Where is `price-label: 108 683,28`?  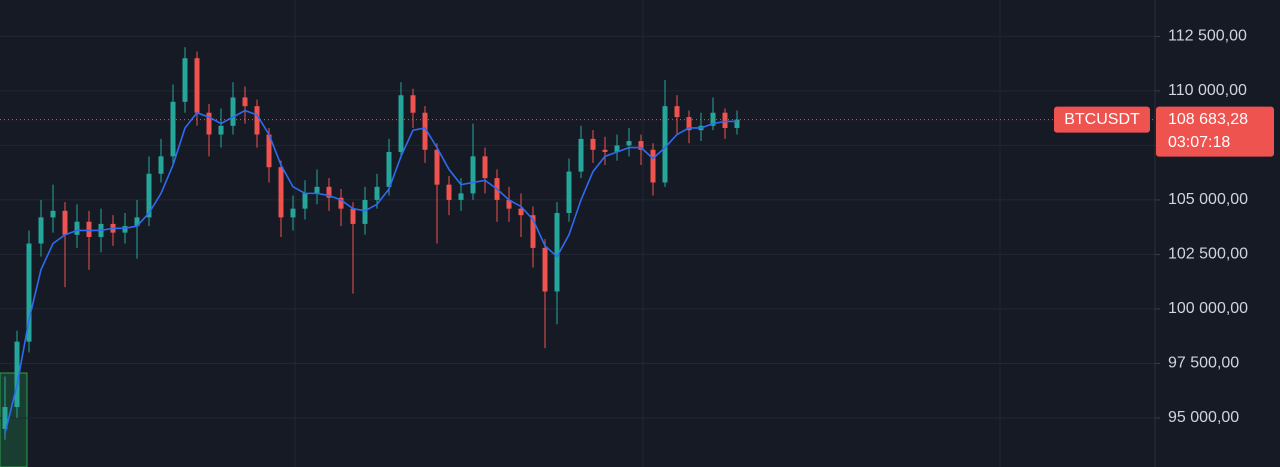
price-label: 108 683,28 is located at coordinates (1208, 119).